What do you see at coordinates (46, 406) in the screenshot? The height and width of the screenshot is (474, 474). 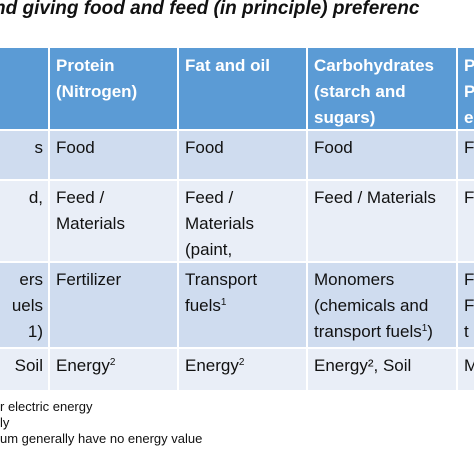 I see `footnote-1: r electric energy` at bounding box center [46, 406].